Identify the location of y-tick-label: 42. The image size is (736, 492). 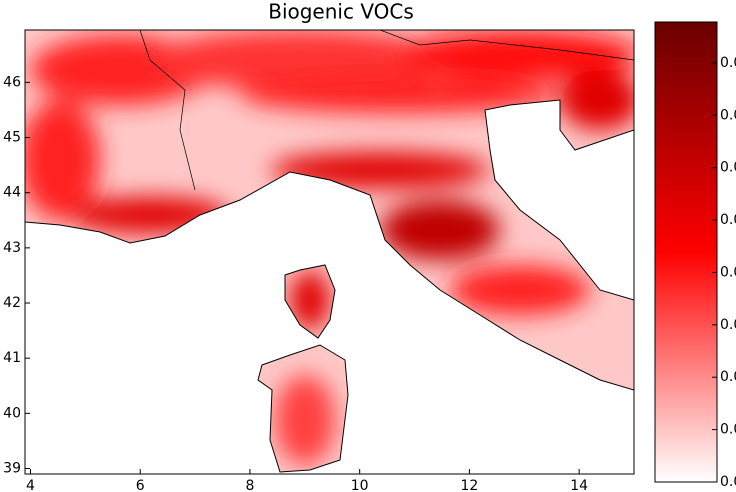
(12, 303).